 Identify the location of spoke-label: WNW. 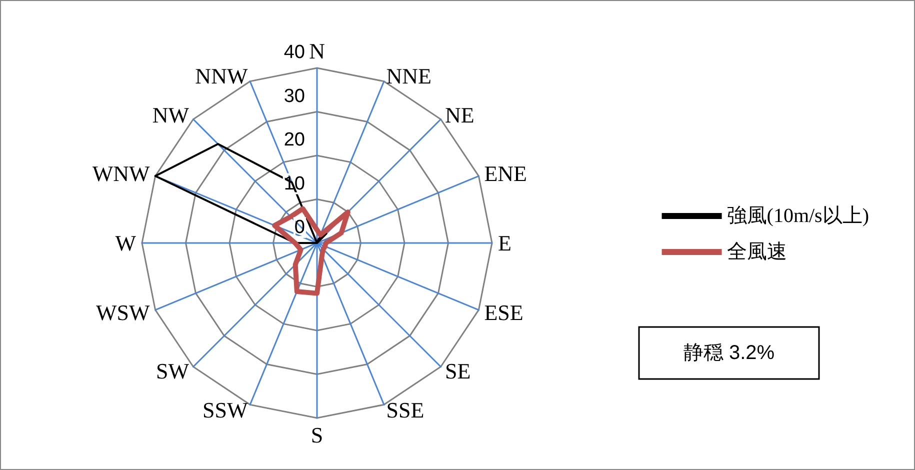
(121, 173).